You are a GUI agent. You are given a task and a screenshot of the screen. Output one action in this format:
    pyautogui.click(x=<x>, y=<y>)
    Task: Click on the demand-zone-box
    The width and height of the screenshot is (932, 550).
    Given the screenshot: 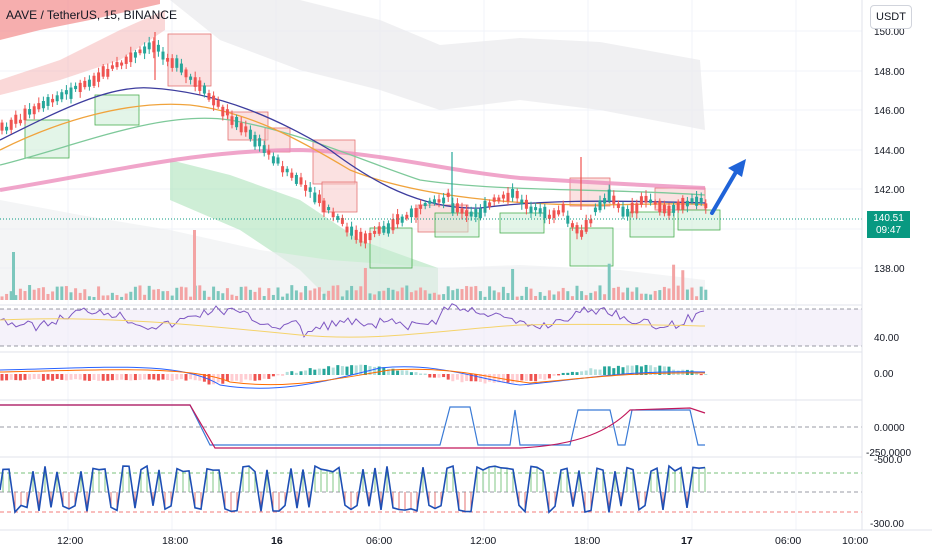 What is the action you would take?
    pyautogui.click(x=591, y=247)
    